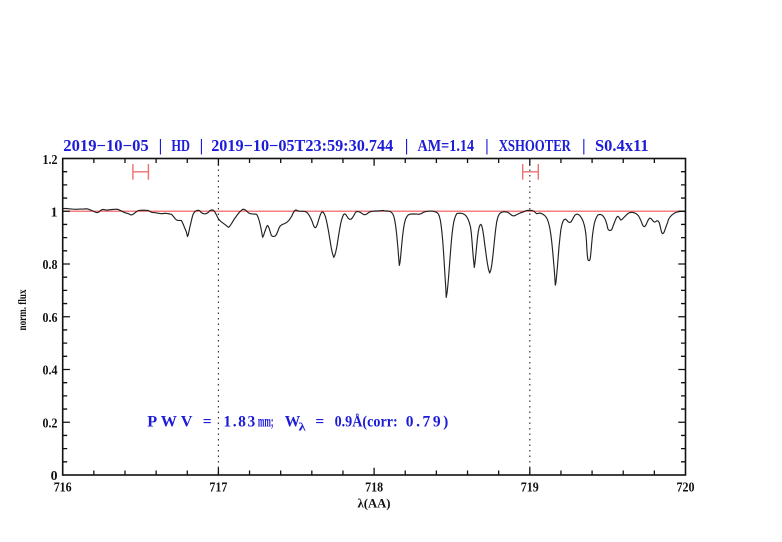 This screenshot has width=782, height=542. Describe the element at coordinates (63, 487) in the screenshot. I see `svg-text: 716` at that location.